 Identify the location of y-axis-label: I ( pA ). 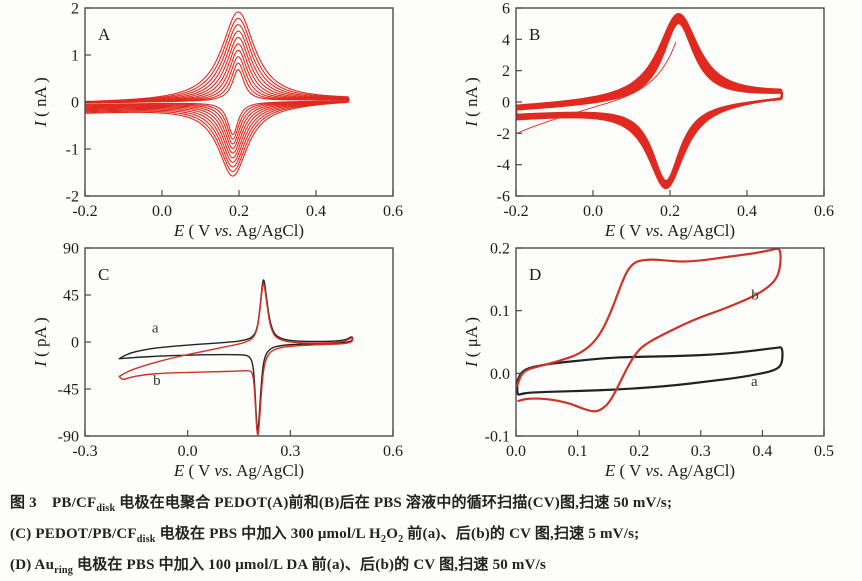
(40, 342).